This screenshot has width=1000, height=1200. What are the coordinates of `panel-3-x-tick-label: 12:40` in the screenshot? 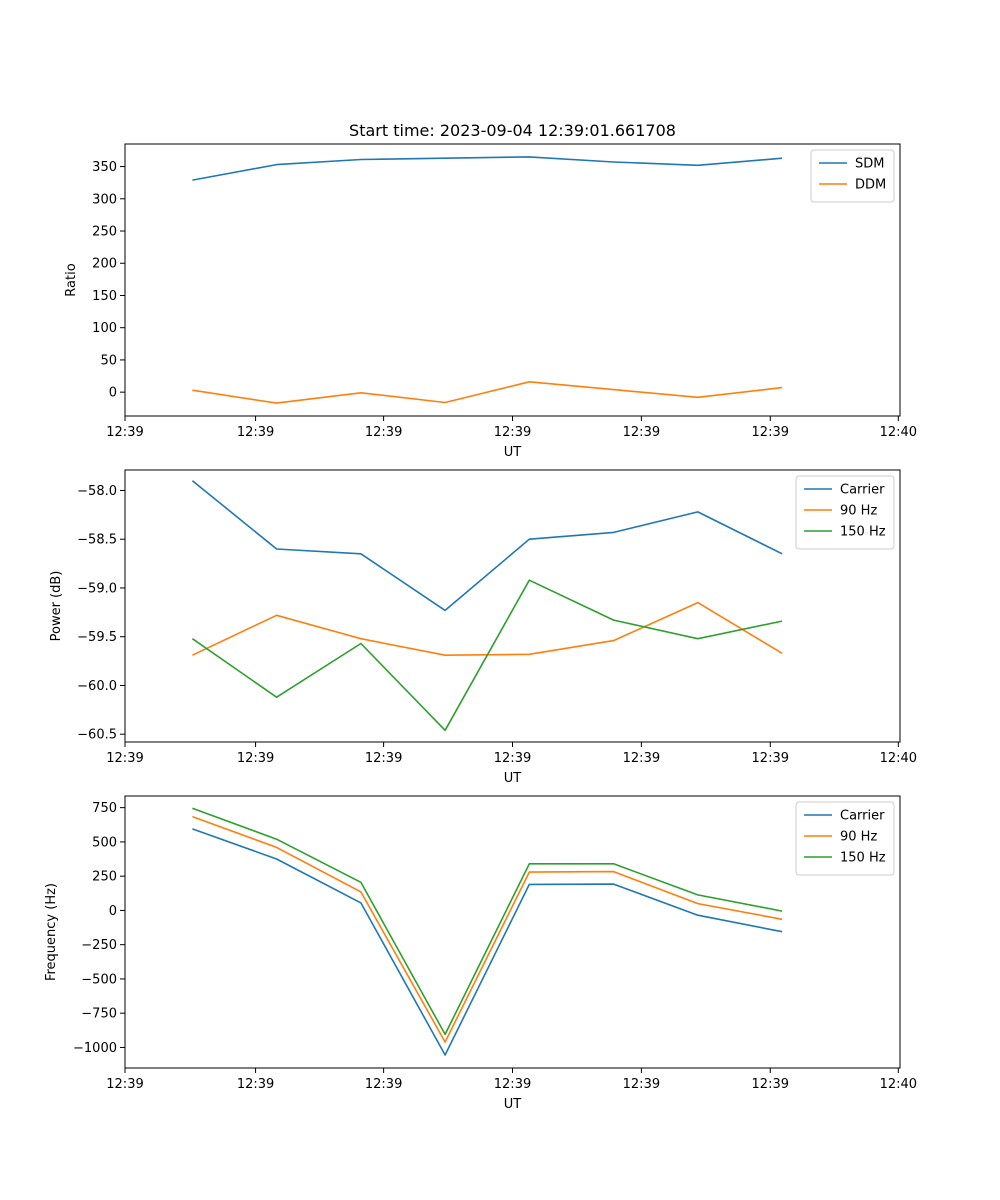 It's located at (898, 1084).